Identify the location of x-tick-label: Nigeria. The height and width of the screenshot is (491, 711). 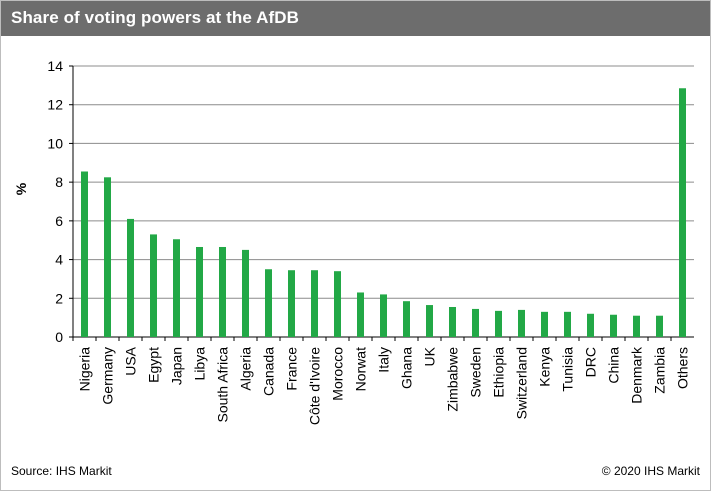
(85, 369).